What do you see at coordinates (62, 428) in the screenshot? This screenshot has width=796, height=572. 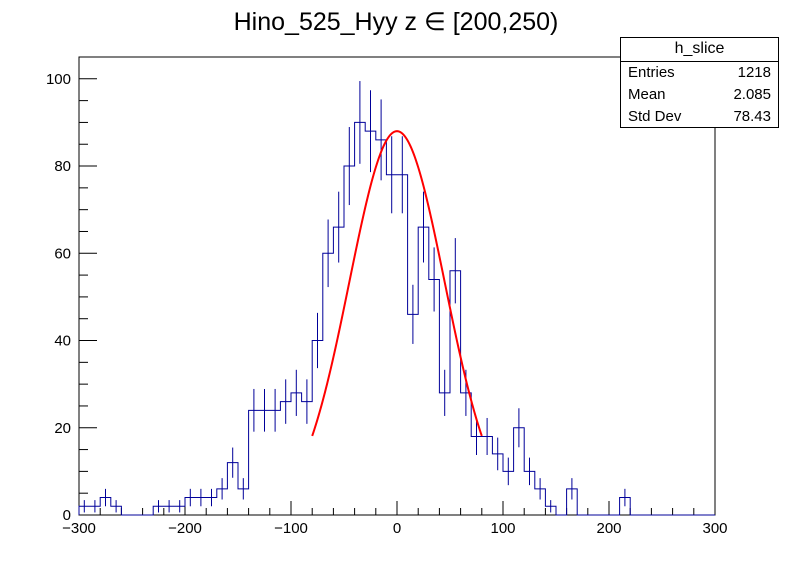 I see `y-tick-label: 20` at bounding box center [62, 428].